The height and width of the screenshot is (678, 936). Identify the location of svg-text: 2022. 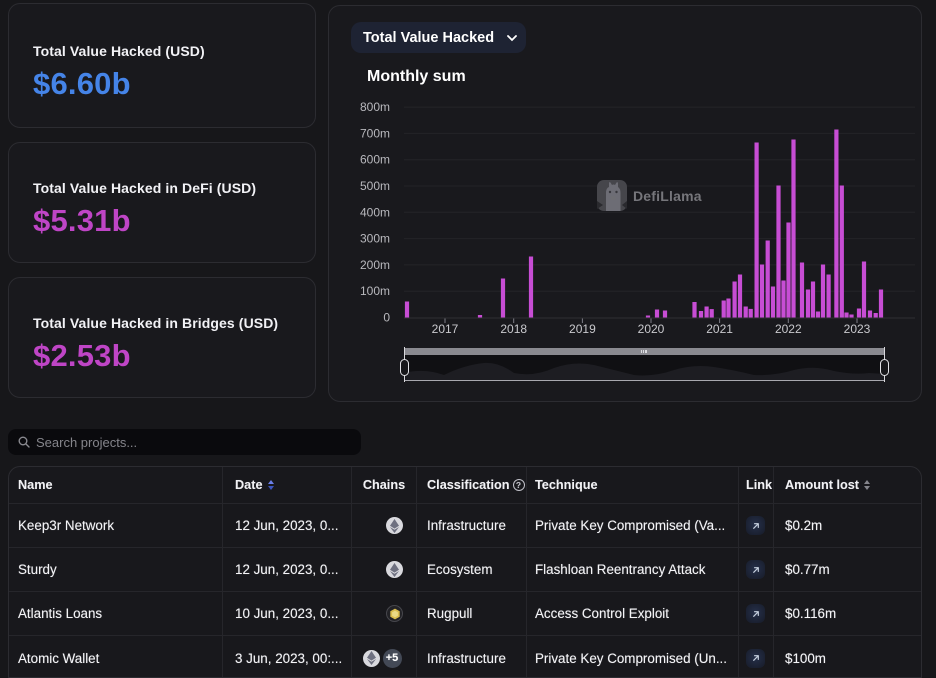
(788, 329).